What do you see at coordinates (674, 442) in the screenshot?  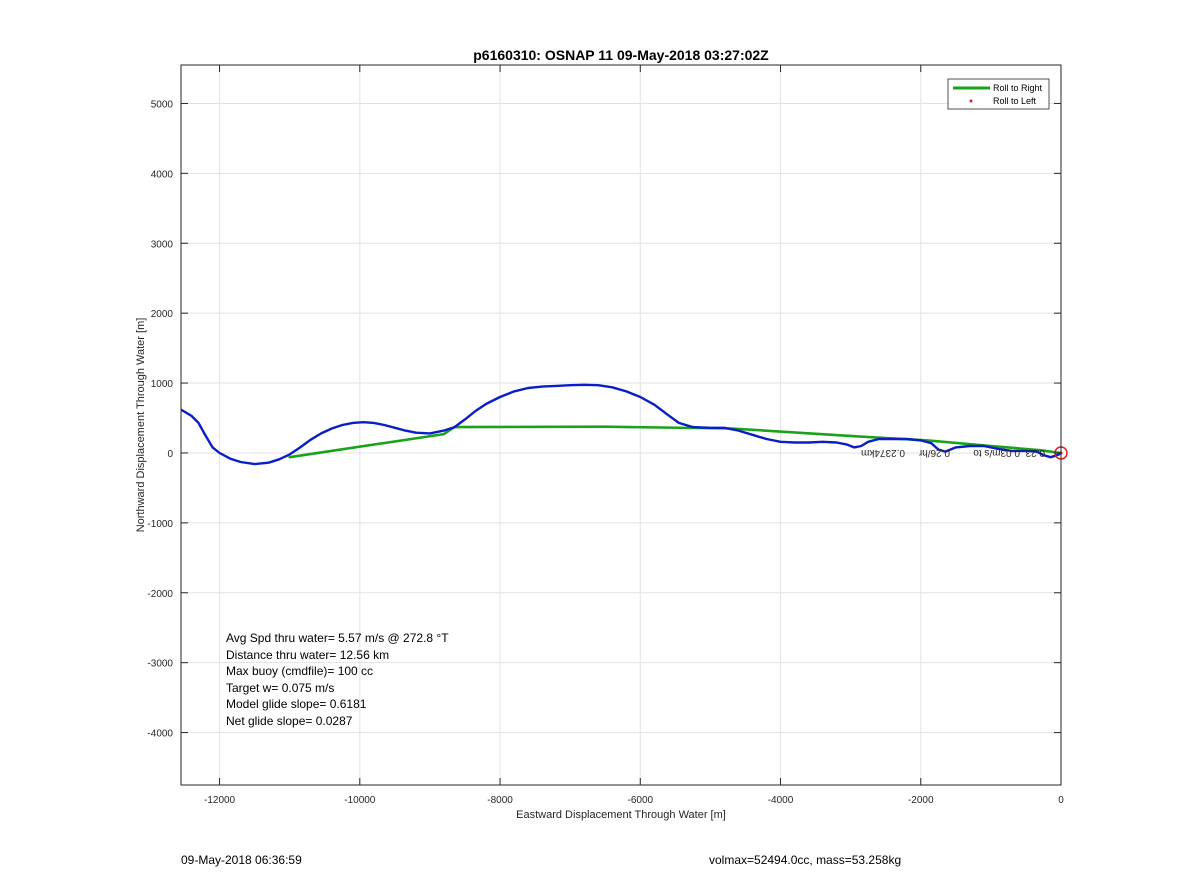 I see `roll-right-line` at bounding box center [674, 442].